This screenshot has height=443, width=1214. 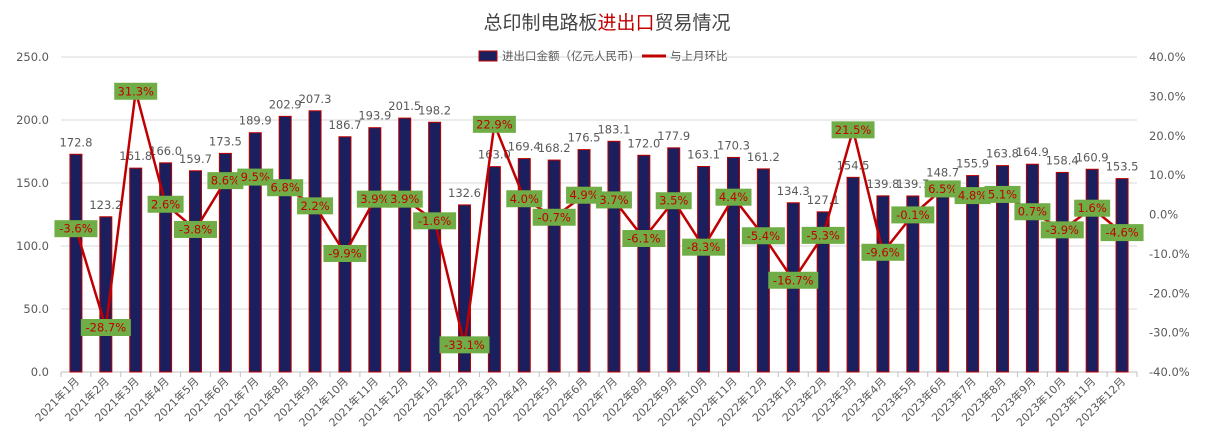 What do you see at coordinates (1163, 215) in the screenshot?
I see `y-right-tick-label: 0.0%` at bounding box center [1163, 215].